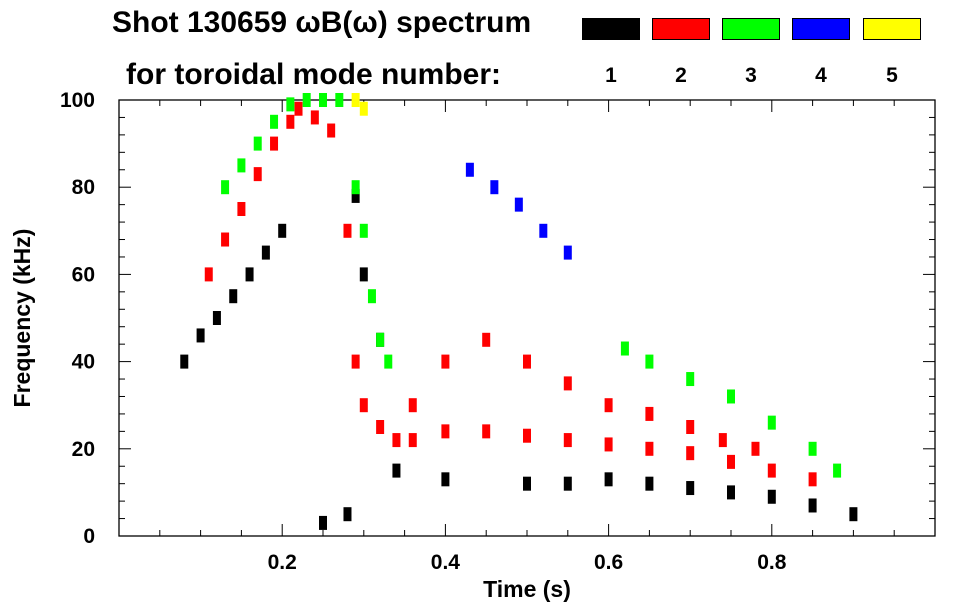 The height and width of the screenshot is (615, 963). Describe the element at coordinates (22, 318) in the screenshot. I see `y-axis-label: Frequency (kHz)` at that location.